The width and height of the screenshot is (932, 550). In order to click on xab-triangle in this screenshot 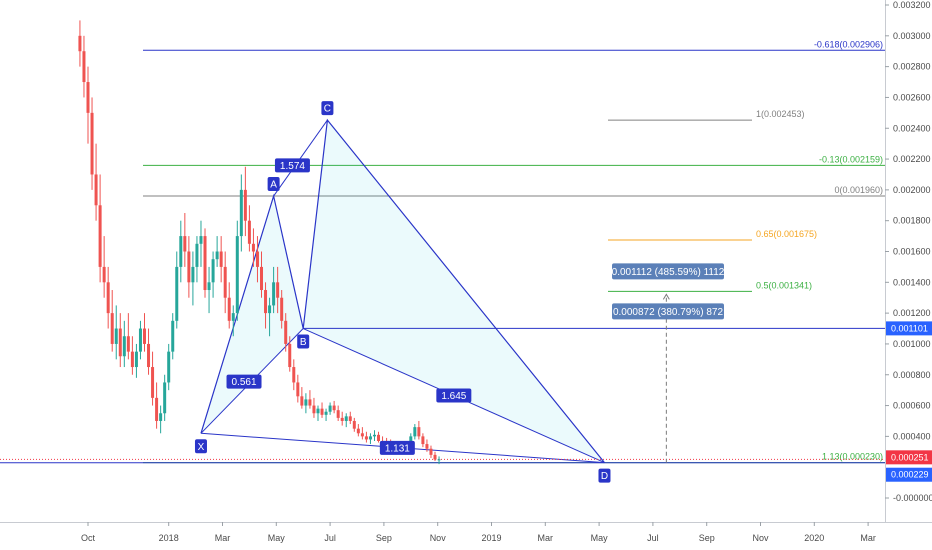, I will do `click(252, 315)`.